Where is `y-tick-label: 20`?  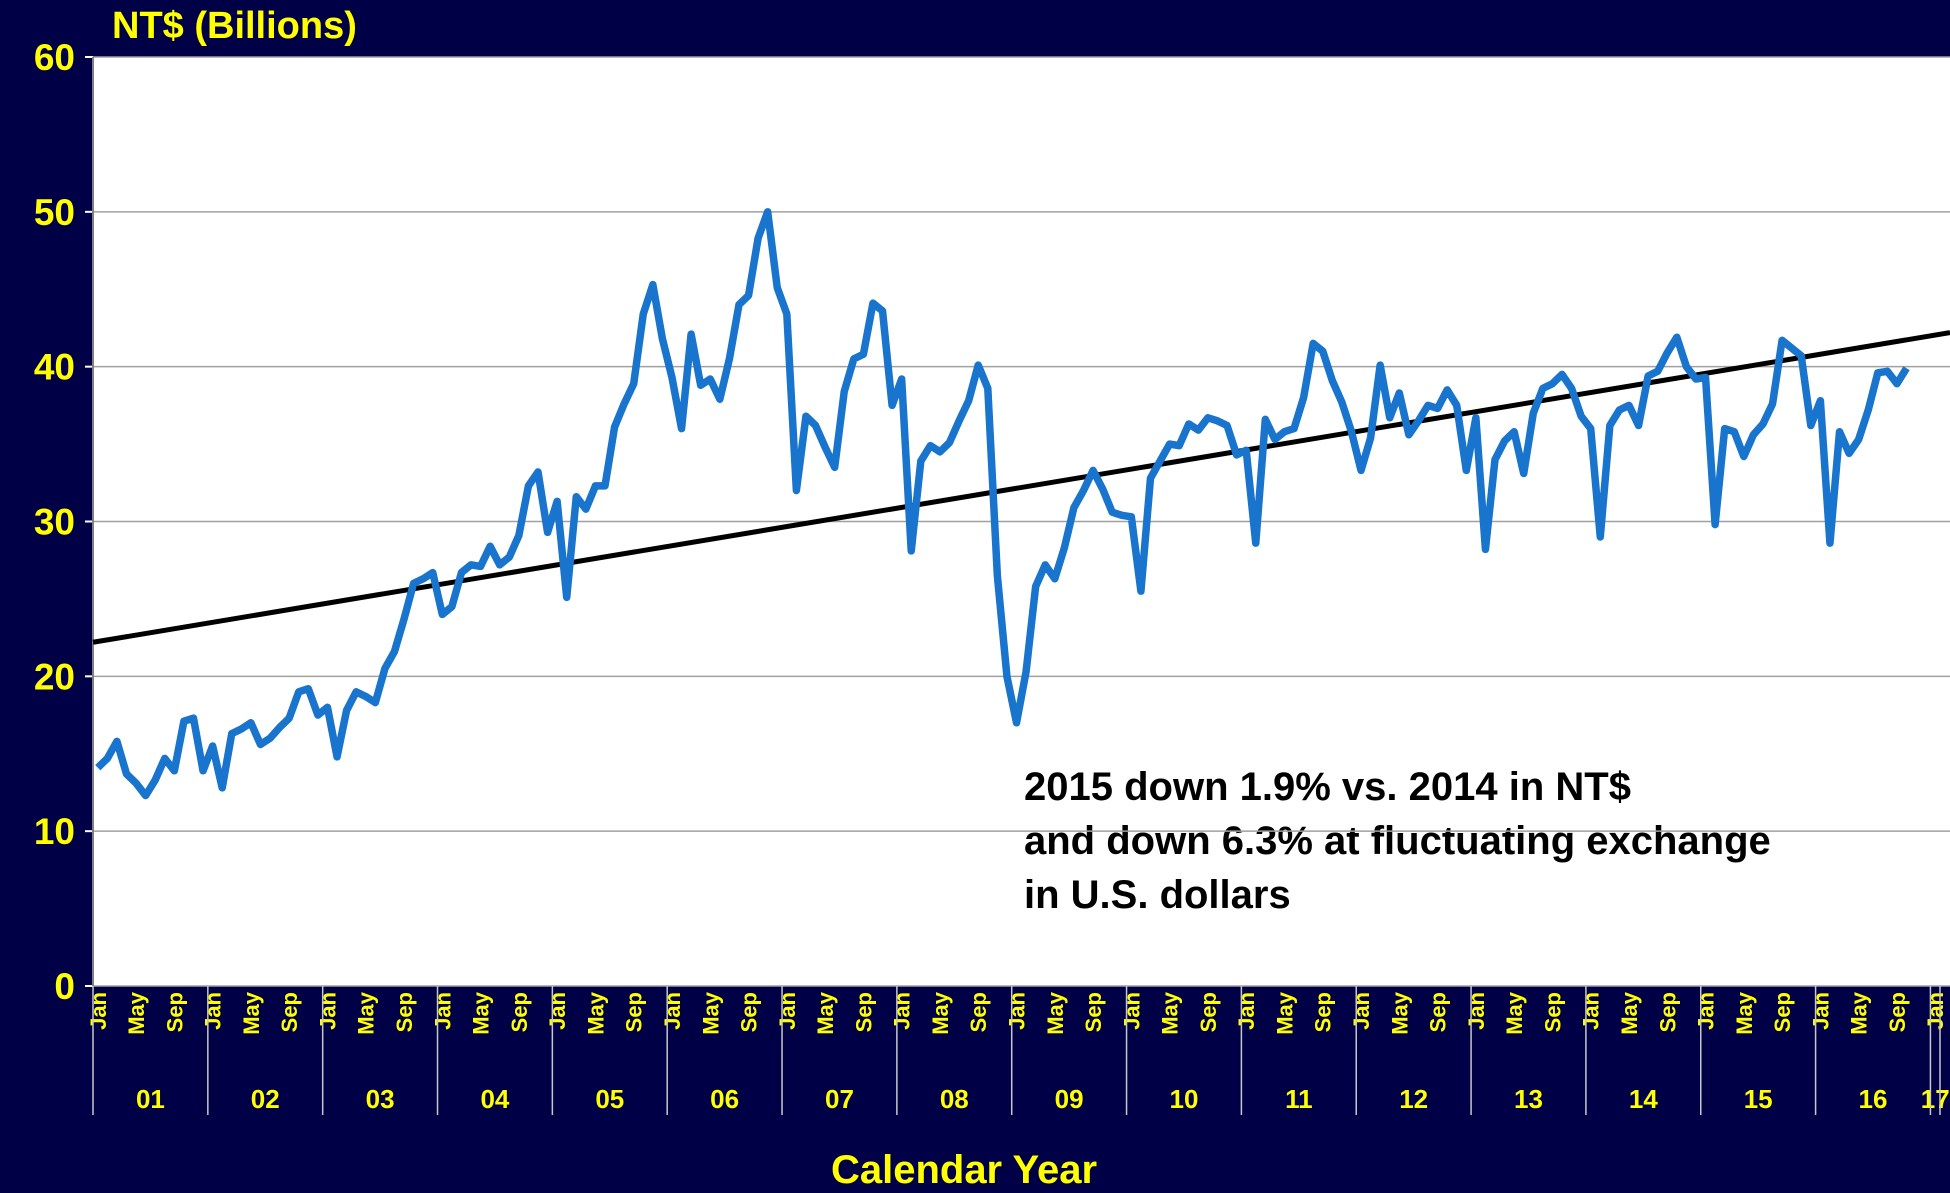
y-tick-label: 20 is located at coordinates (54, 676).